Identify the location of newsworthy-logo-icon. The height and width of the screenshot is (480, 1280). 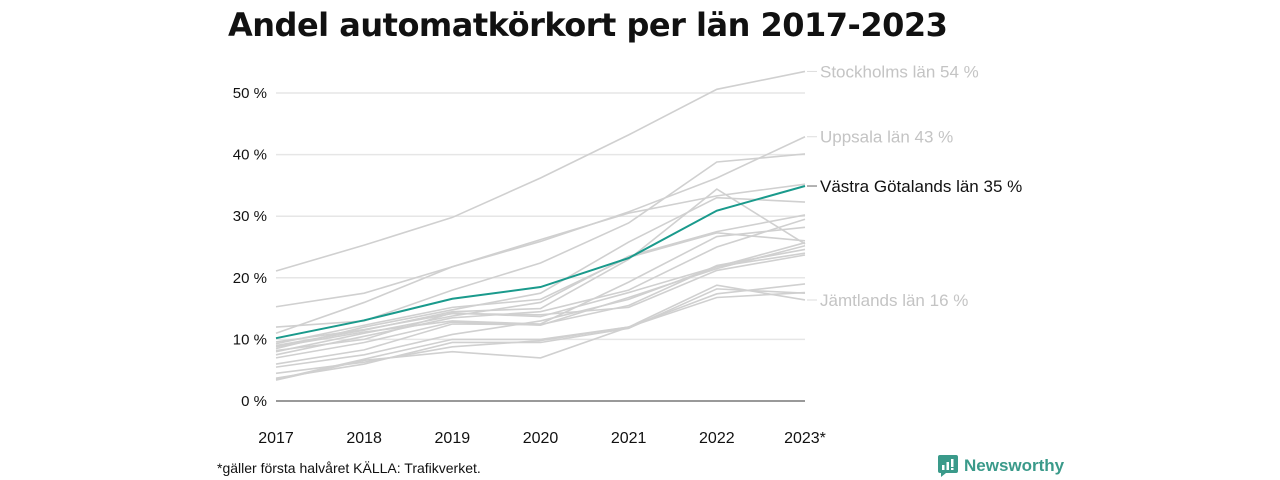
(948, 466).